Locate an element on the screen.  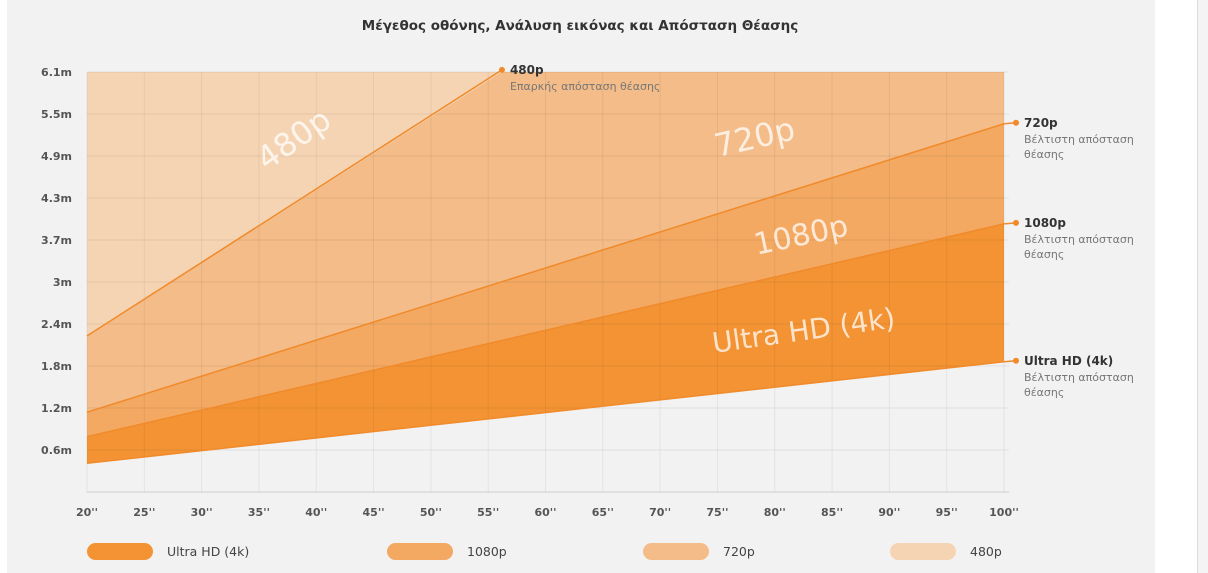
y-tick-label: 3.7m is located at coordinates (56, 240).